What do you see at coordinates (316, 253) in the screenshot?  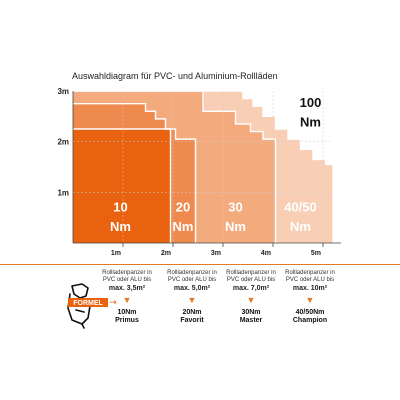 I see `x-tick-label: 5m` at bounding box center [316, 253].